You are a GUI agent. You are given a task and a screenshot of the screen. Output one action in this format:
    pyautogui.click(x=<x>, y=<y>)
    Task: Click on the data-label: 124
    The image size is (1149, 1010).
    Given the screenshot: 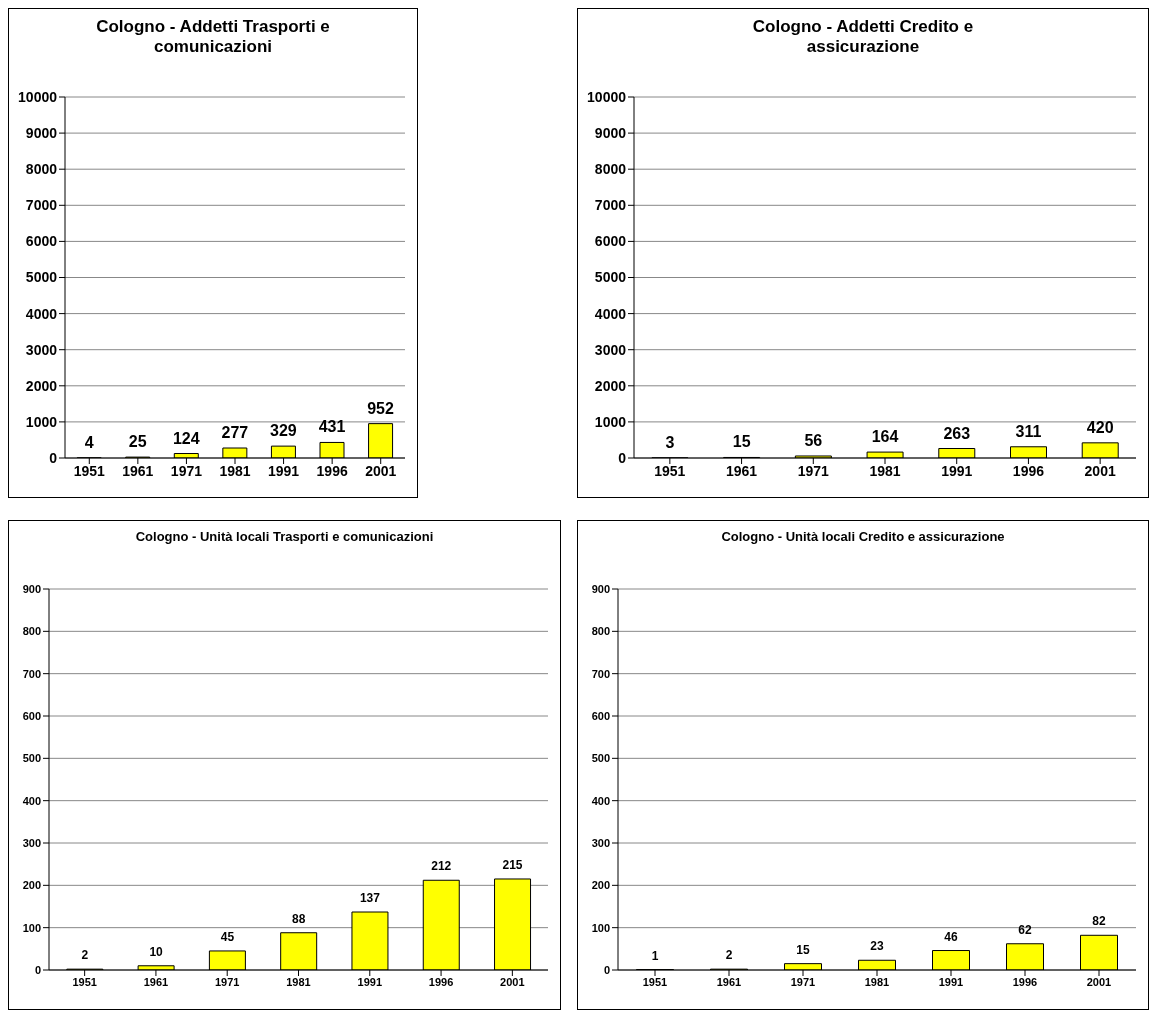 What is the action you would take?
    pyautogui.click(x=186, y=438)
    